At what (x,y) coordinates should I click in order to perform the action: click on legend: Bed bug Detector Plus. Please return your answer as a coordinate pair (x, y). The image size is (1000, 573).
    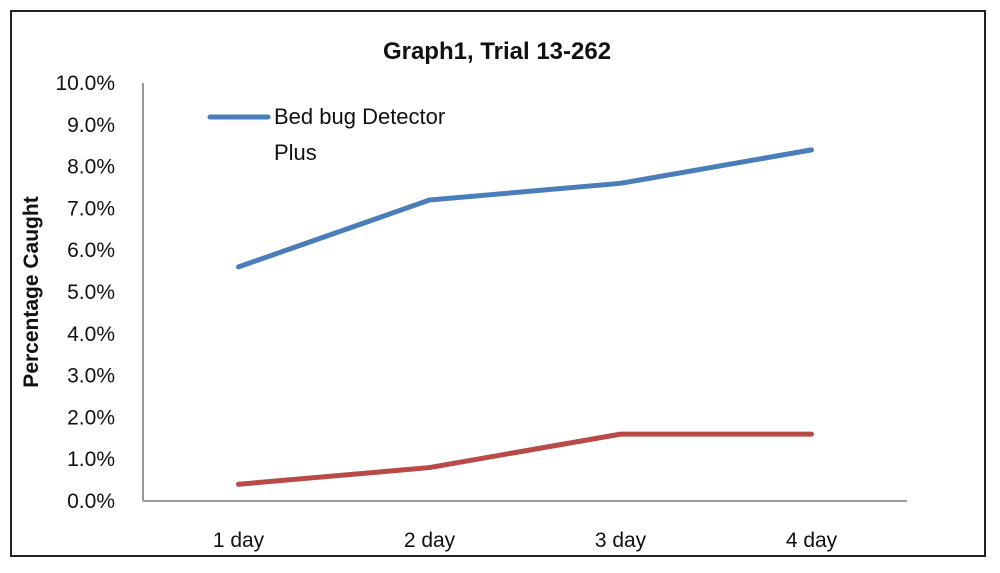
    Looking at the image, I should click on (326, 134).